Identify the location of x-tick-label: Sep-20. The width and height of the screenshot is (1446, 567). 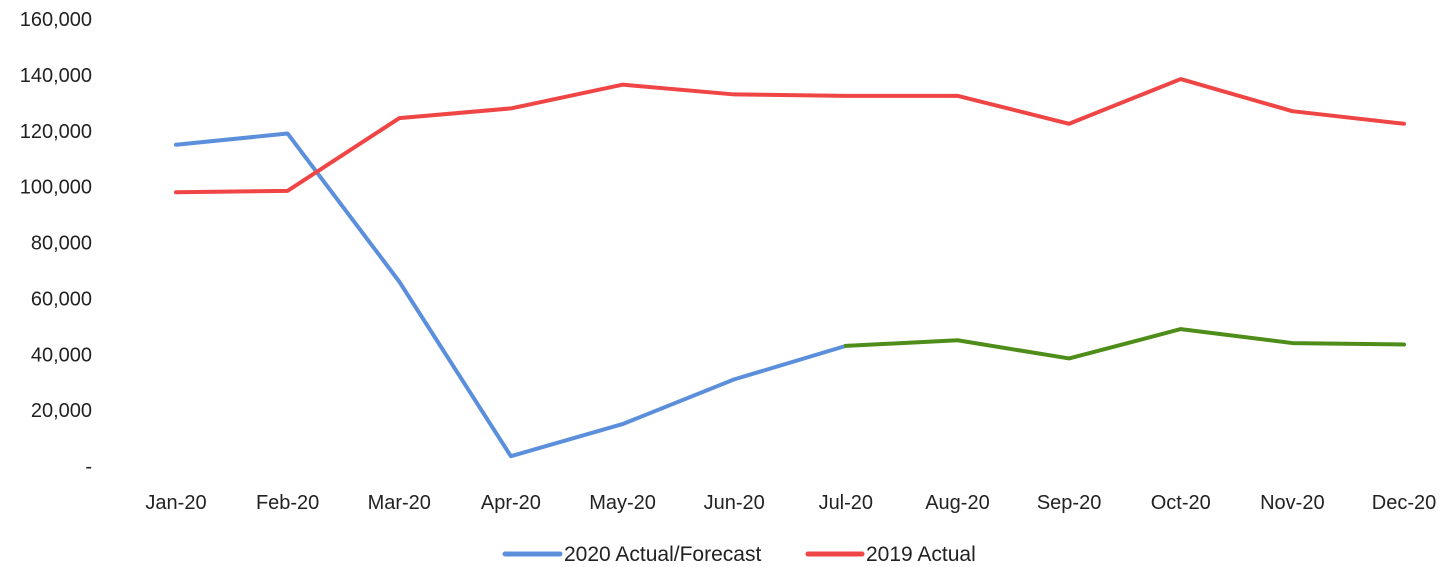
(1069, 503).